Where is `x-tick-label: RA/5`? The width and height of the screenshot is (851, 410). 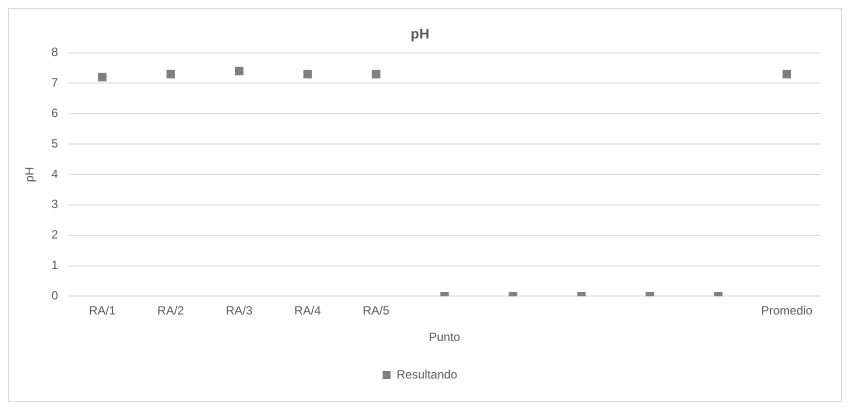 x-tick-label: RA/5 is located at coordinates (376, 311).